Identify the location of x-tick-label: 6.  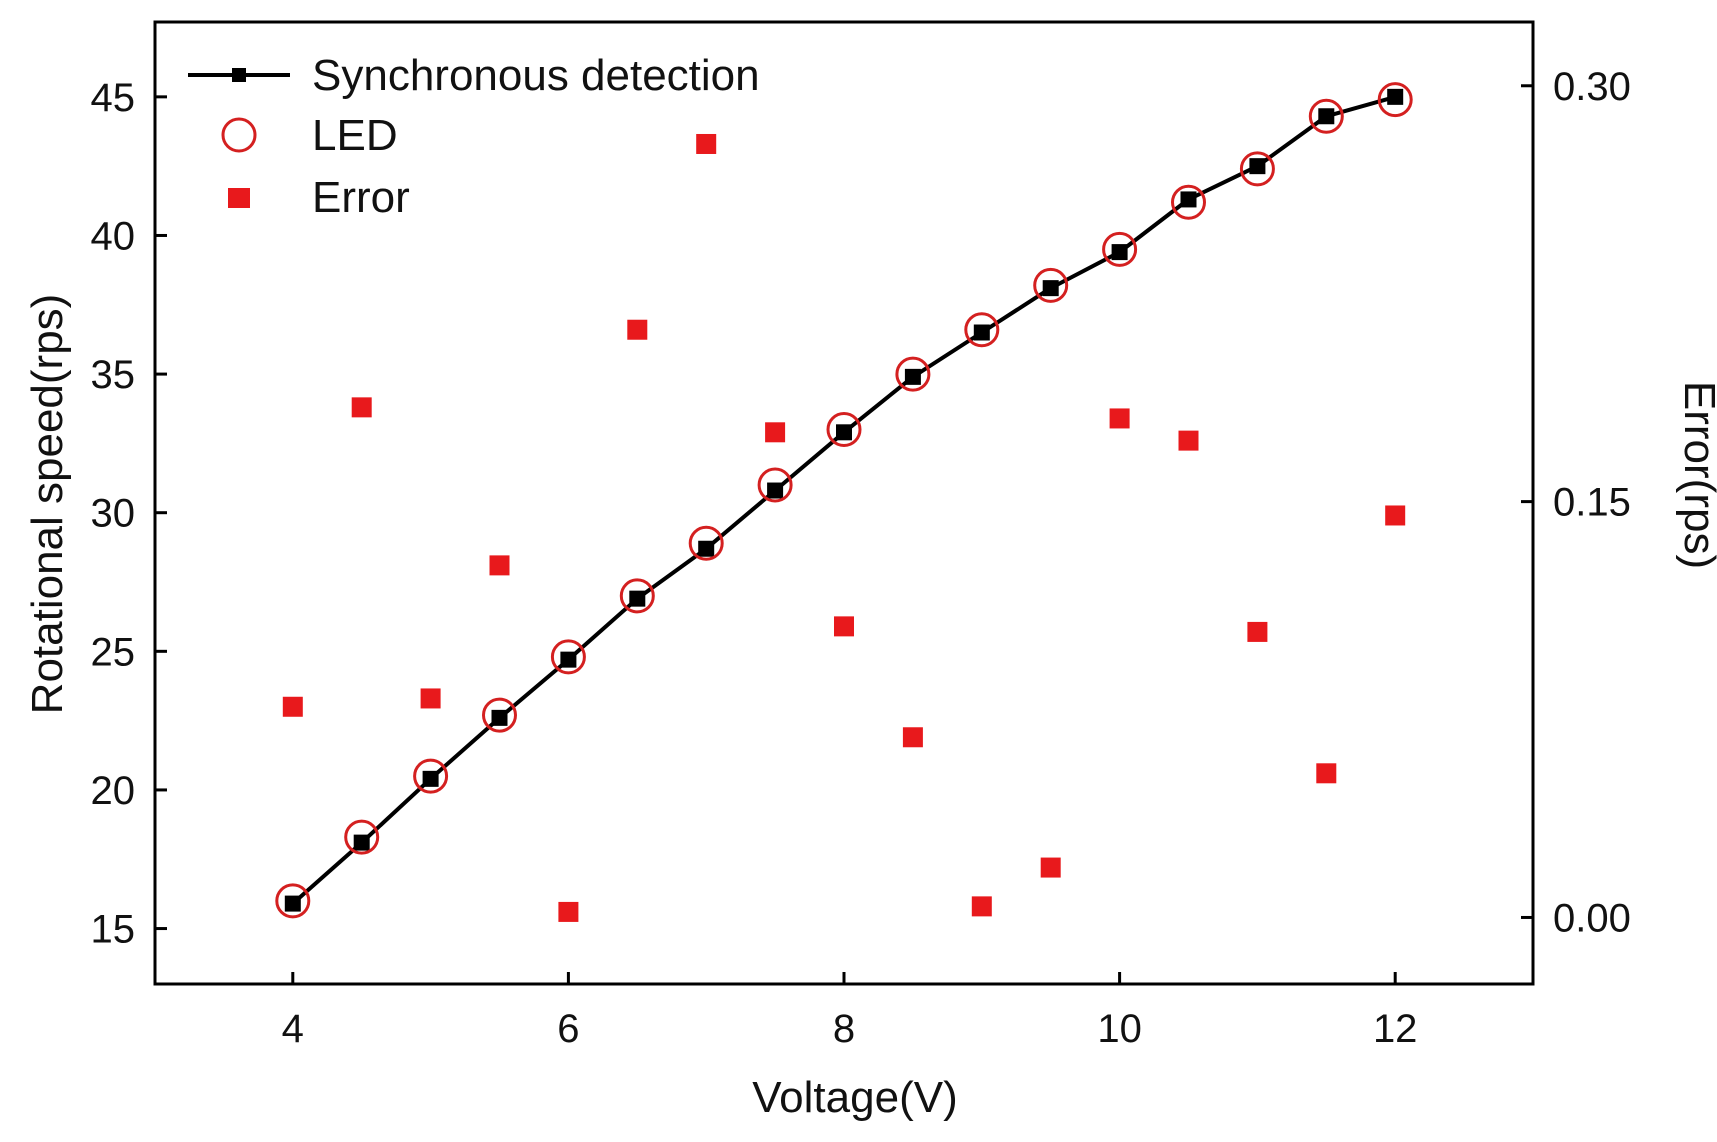
(568, 1029).